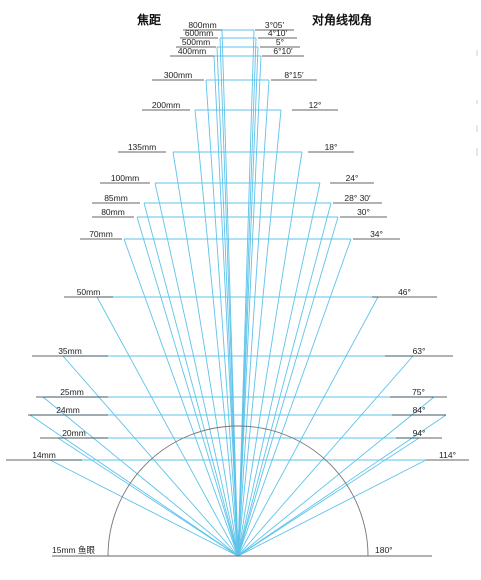  I want to click on angle-label-5: 12°, so click(315, 105).